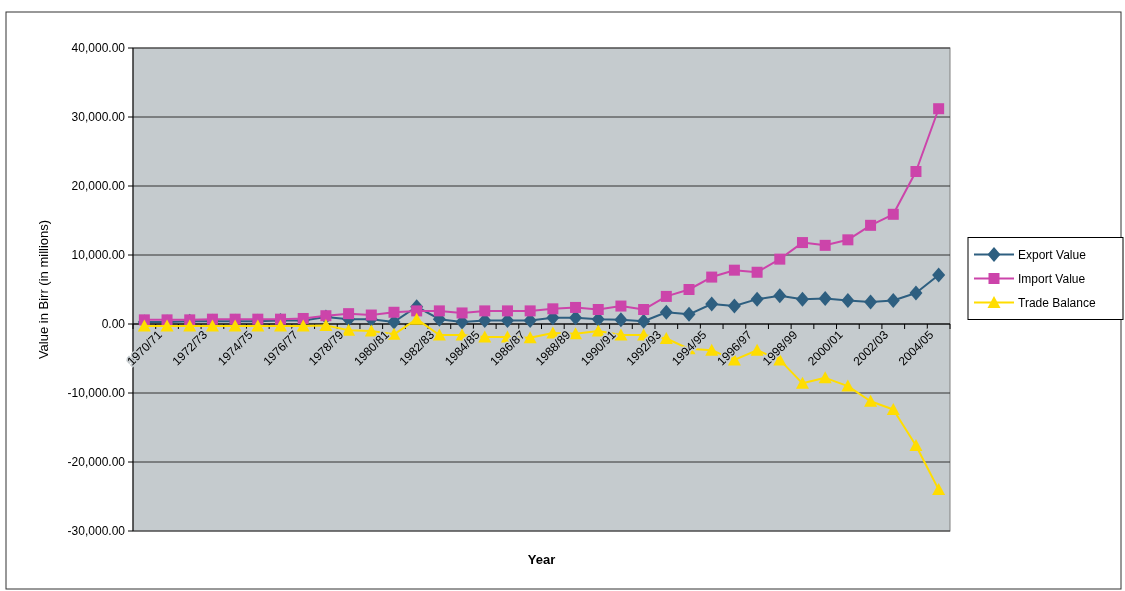 The height and width of the screenshot is (591, 1125). What do you see at coordinates (541, 559) in the screenshot?
I see `x-axis-title: Year` at bounding box center [541, 559].